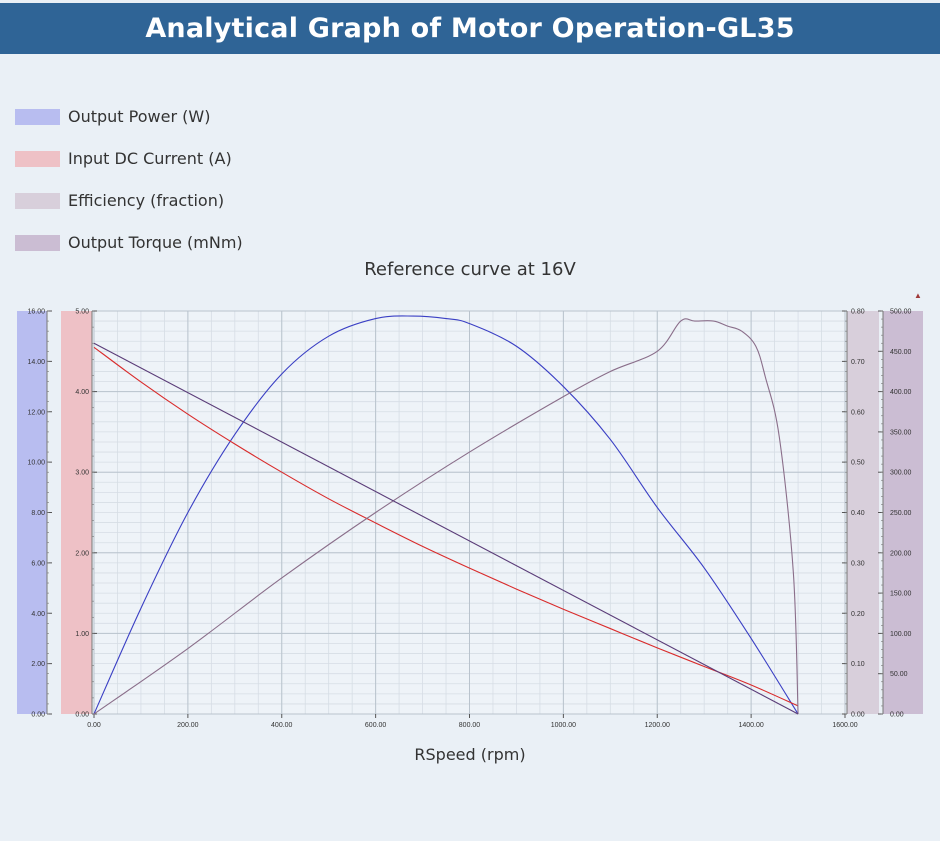 The height and width of the screenshot is (841, 940). I want to click on y-tick-label-power: 12.00, so click(36, 412).